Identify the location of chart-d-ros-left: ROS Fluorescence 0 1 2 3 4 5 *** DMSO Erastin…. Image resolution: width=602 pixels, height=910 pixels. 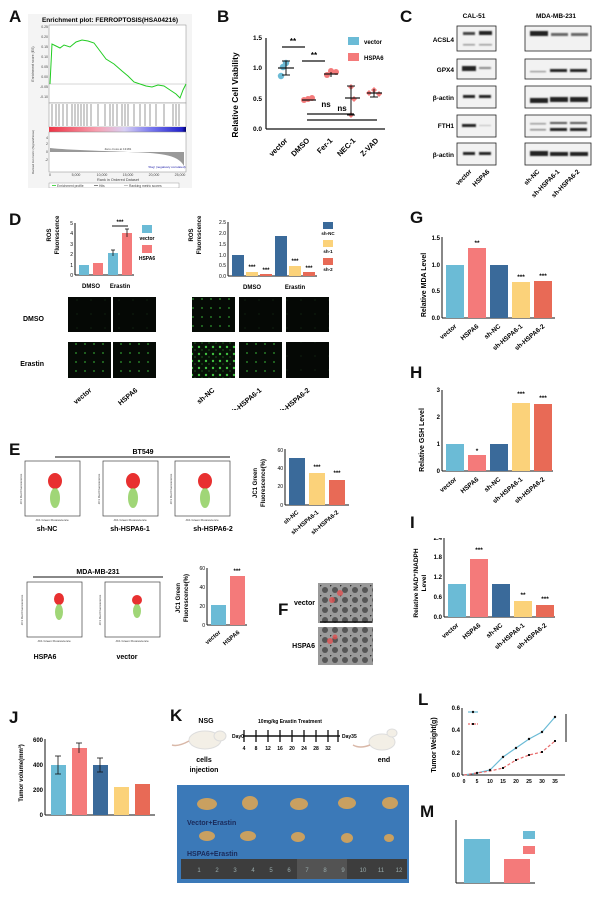
(105, 255).